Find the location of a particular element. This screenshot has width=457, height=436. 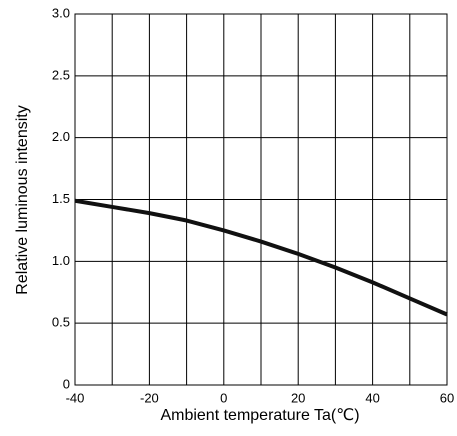

y-tick-label: 3.0 is located at coordinates (61, 12).